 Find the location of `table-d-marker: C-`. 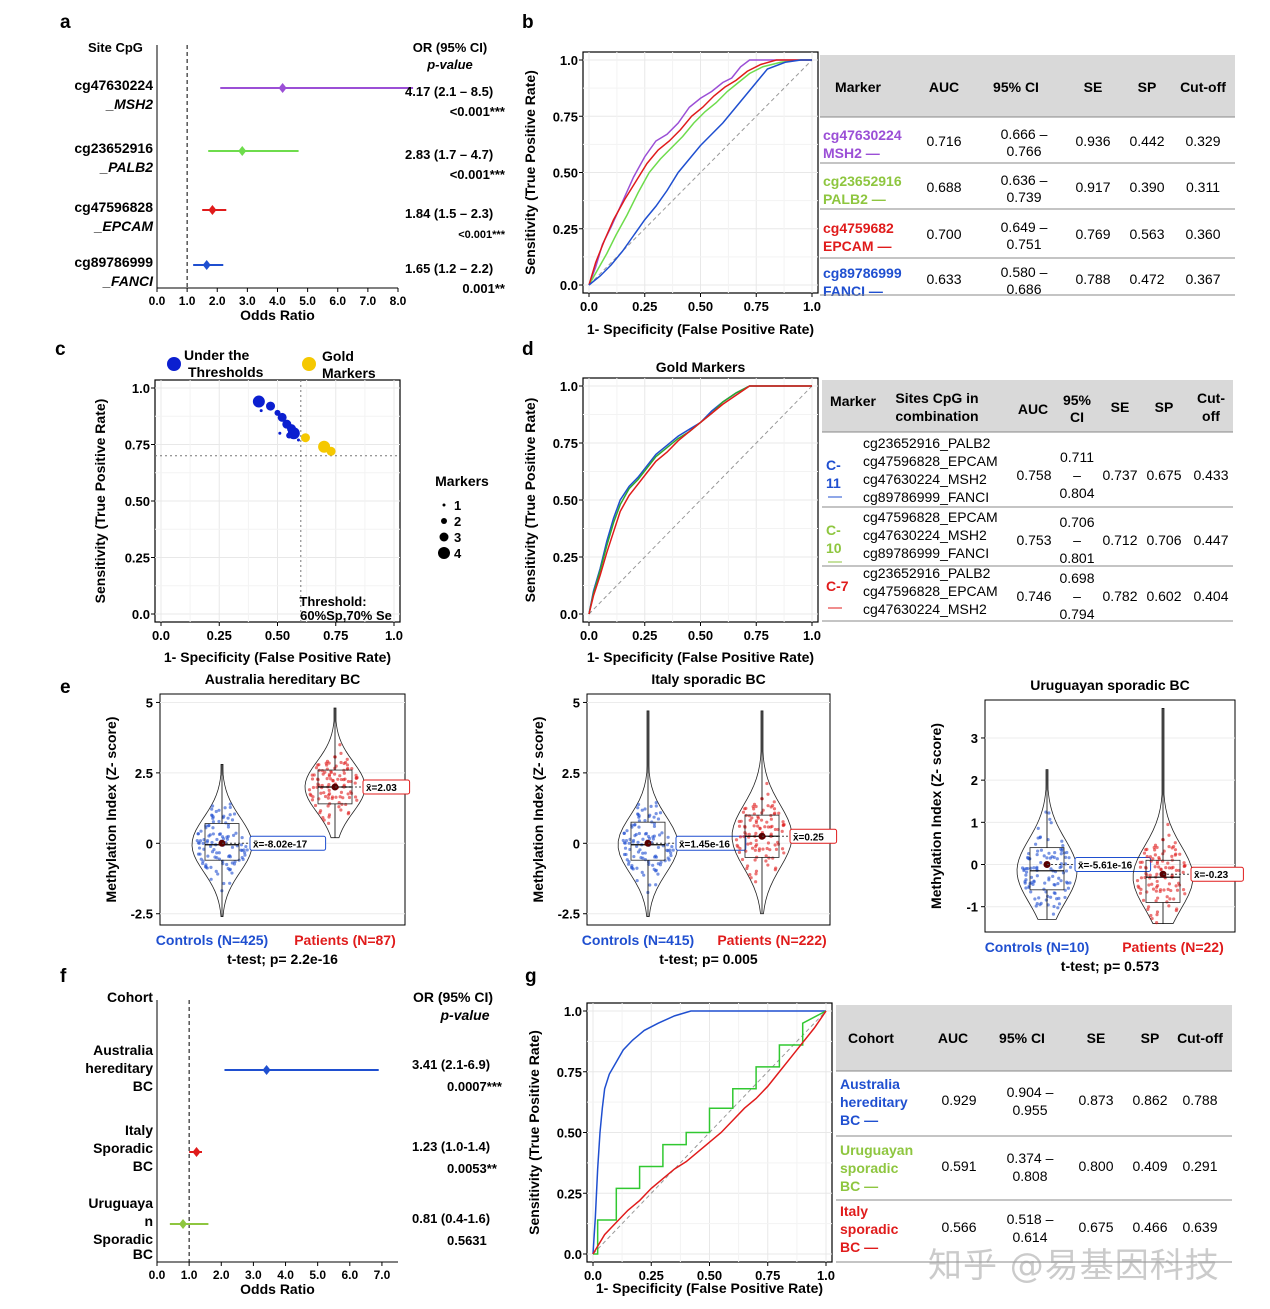

table-d-marker: C- is located at coordinates (833, 530).